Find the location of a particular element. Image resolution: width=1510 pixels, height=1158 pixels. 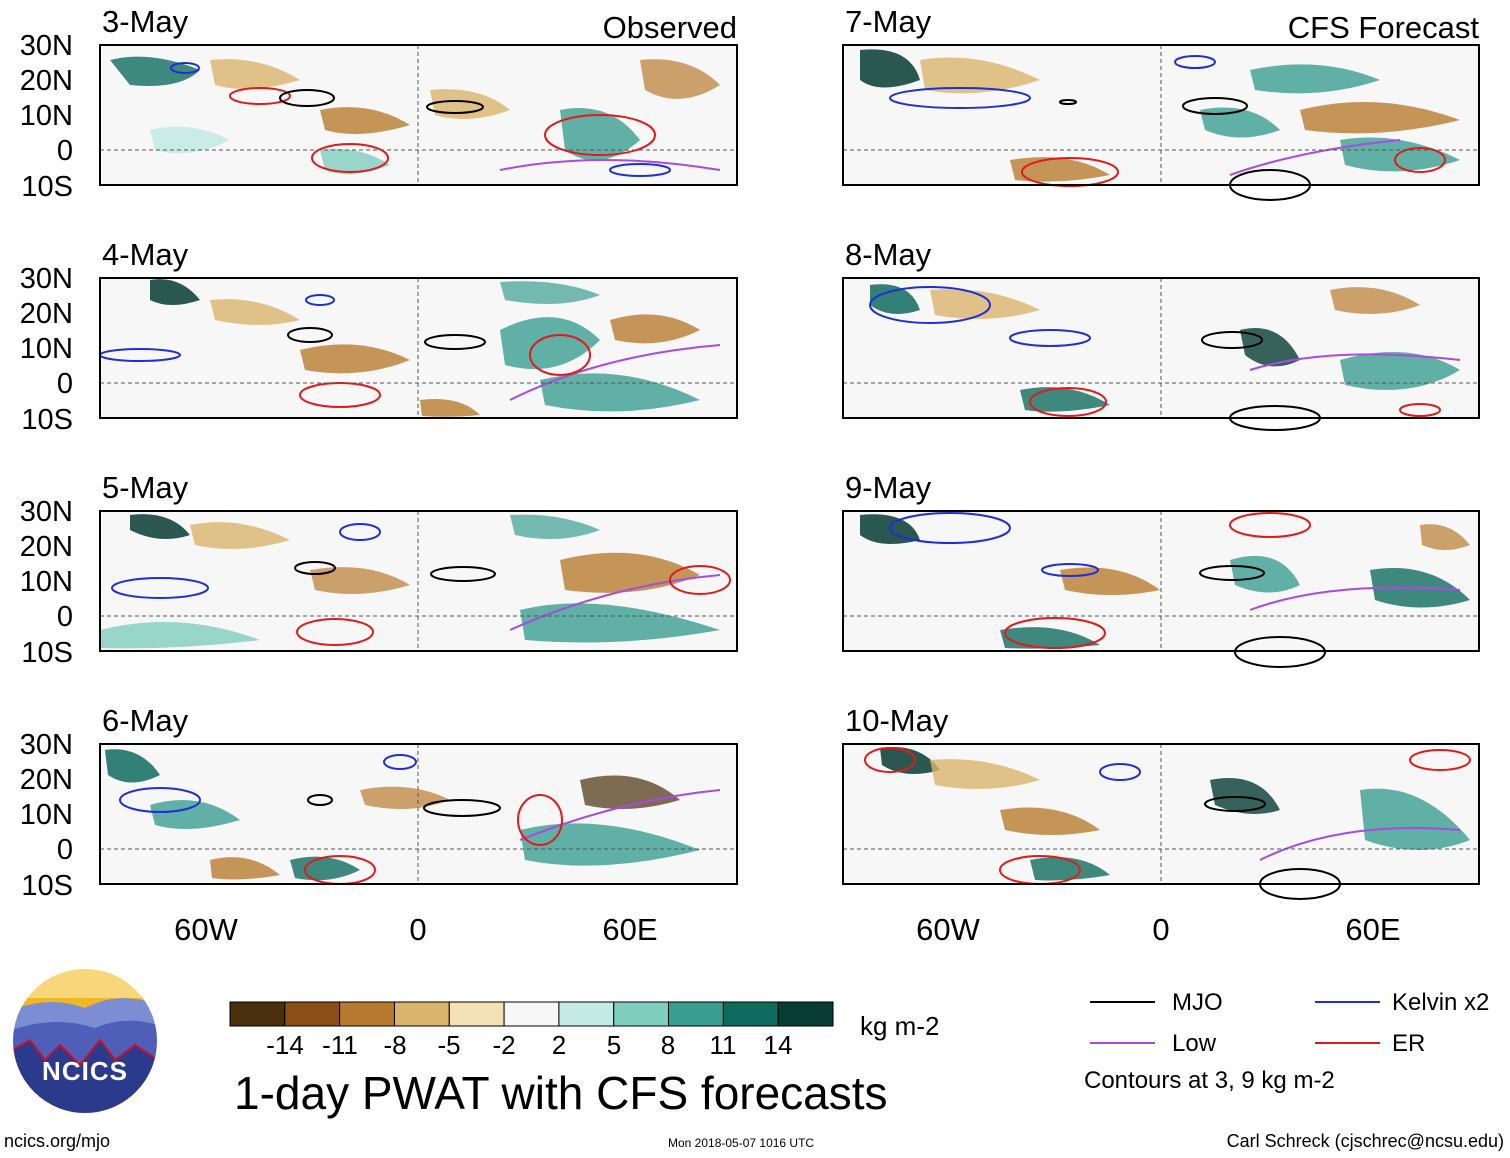

legend-label-mjo: MJO is located at coordinates (1197, 1002).